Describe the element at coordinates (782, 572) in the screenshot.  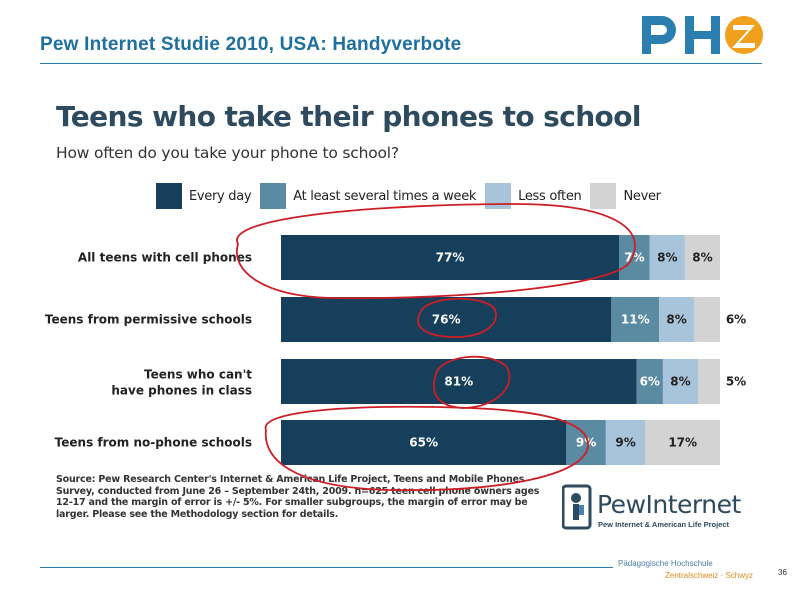
I see `page-number: 36` at that location.